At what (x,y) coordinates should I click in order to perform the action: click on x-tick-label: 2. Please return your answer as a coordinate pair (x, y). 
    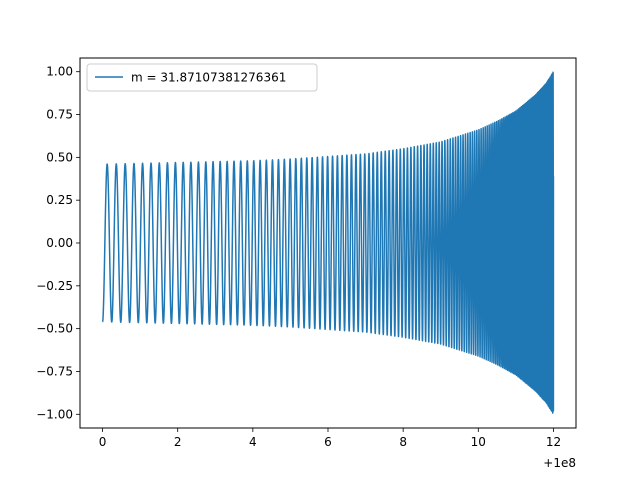
    Looking at the image, I should click on (178, 442).